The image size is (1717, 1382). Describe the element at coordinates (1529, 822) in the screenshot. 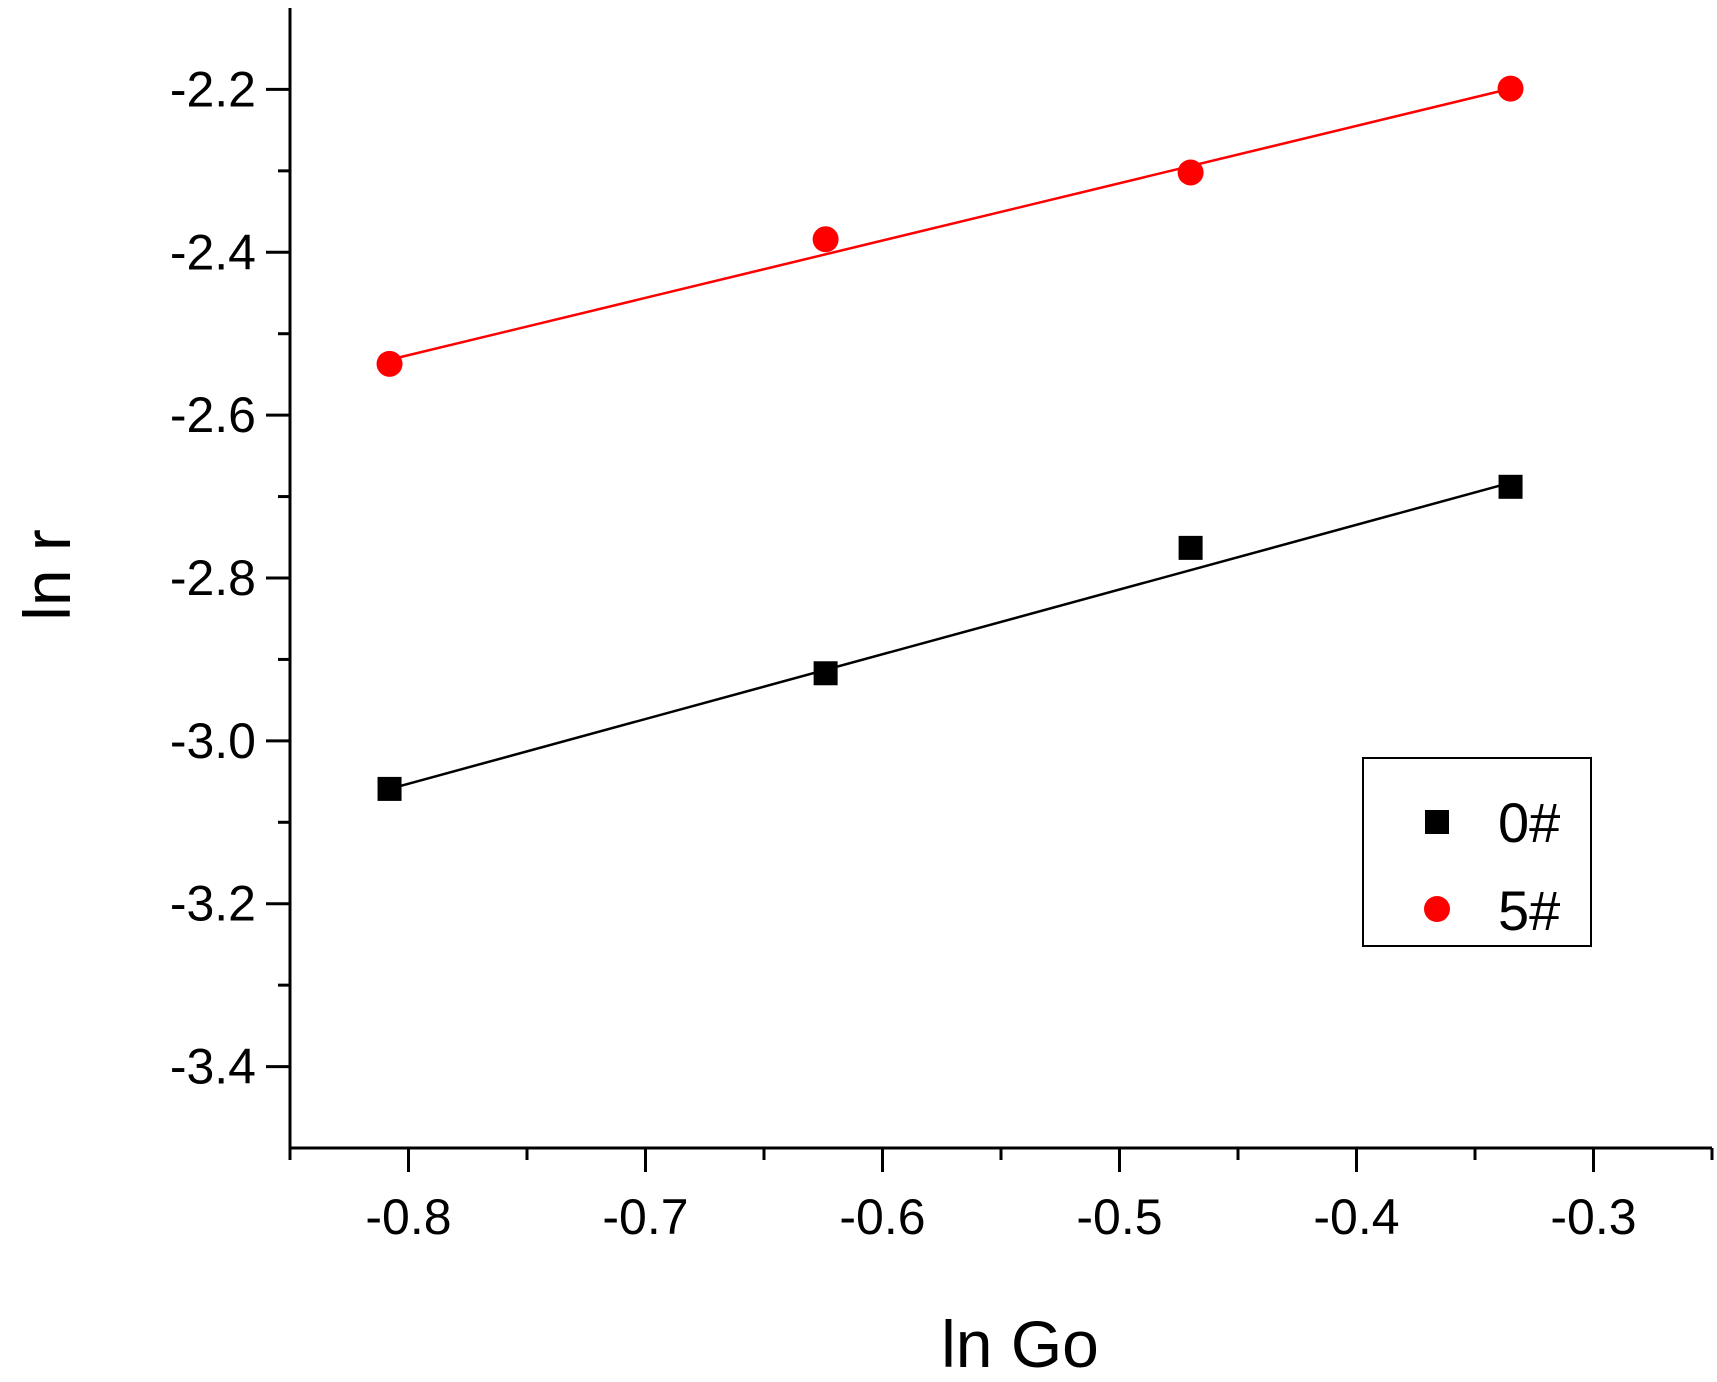

I see `legend-label-0: 0#` at that location.